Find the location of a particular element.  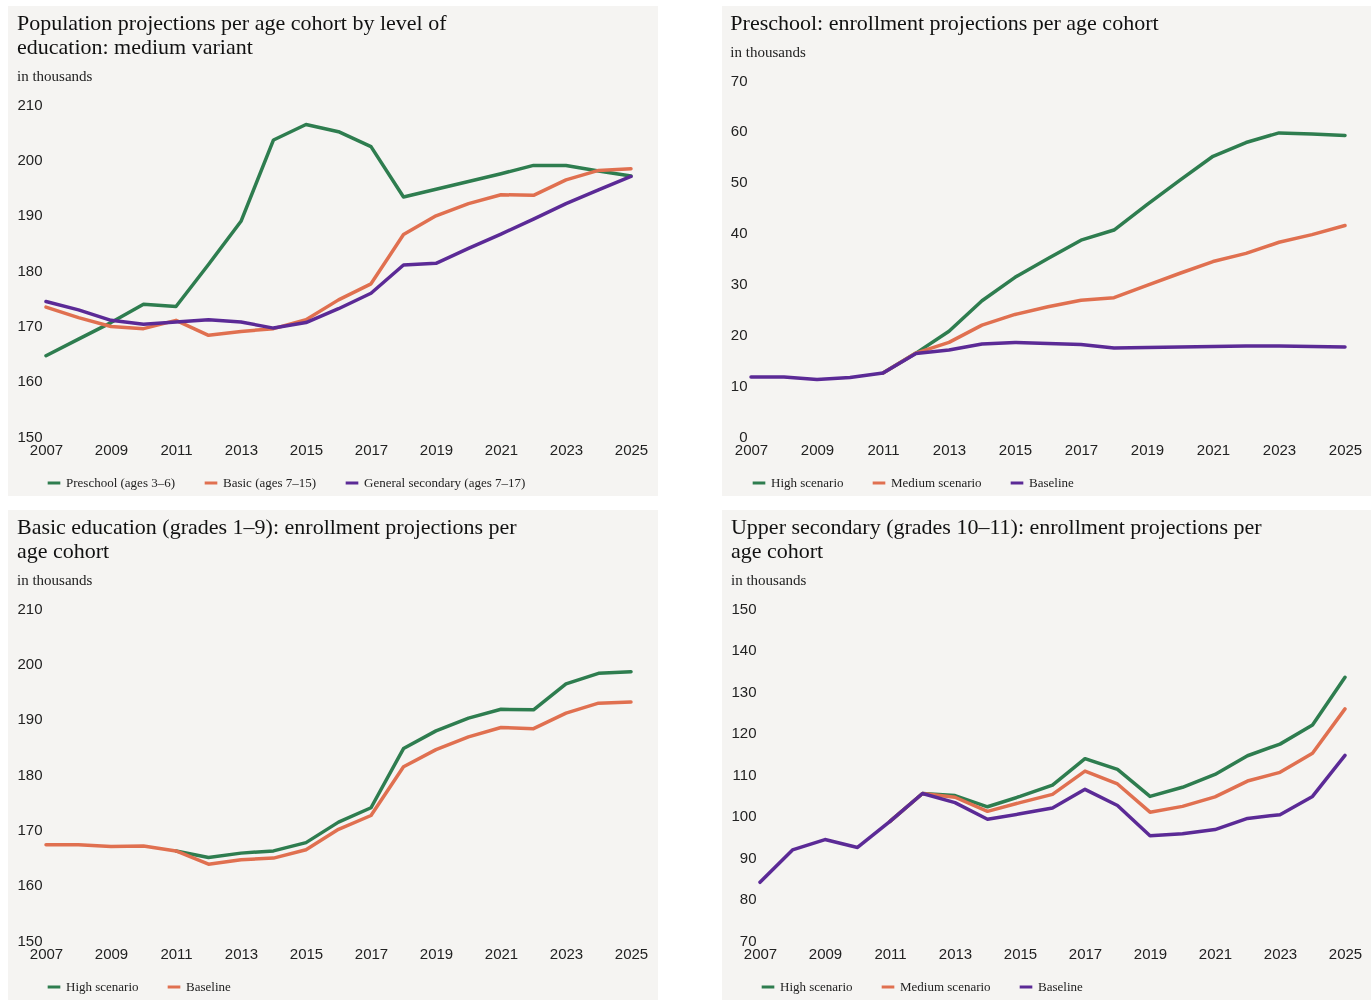

legend-label: Preschool (ages 3–6) is located at coordinates (121, 482).